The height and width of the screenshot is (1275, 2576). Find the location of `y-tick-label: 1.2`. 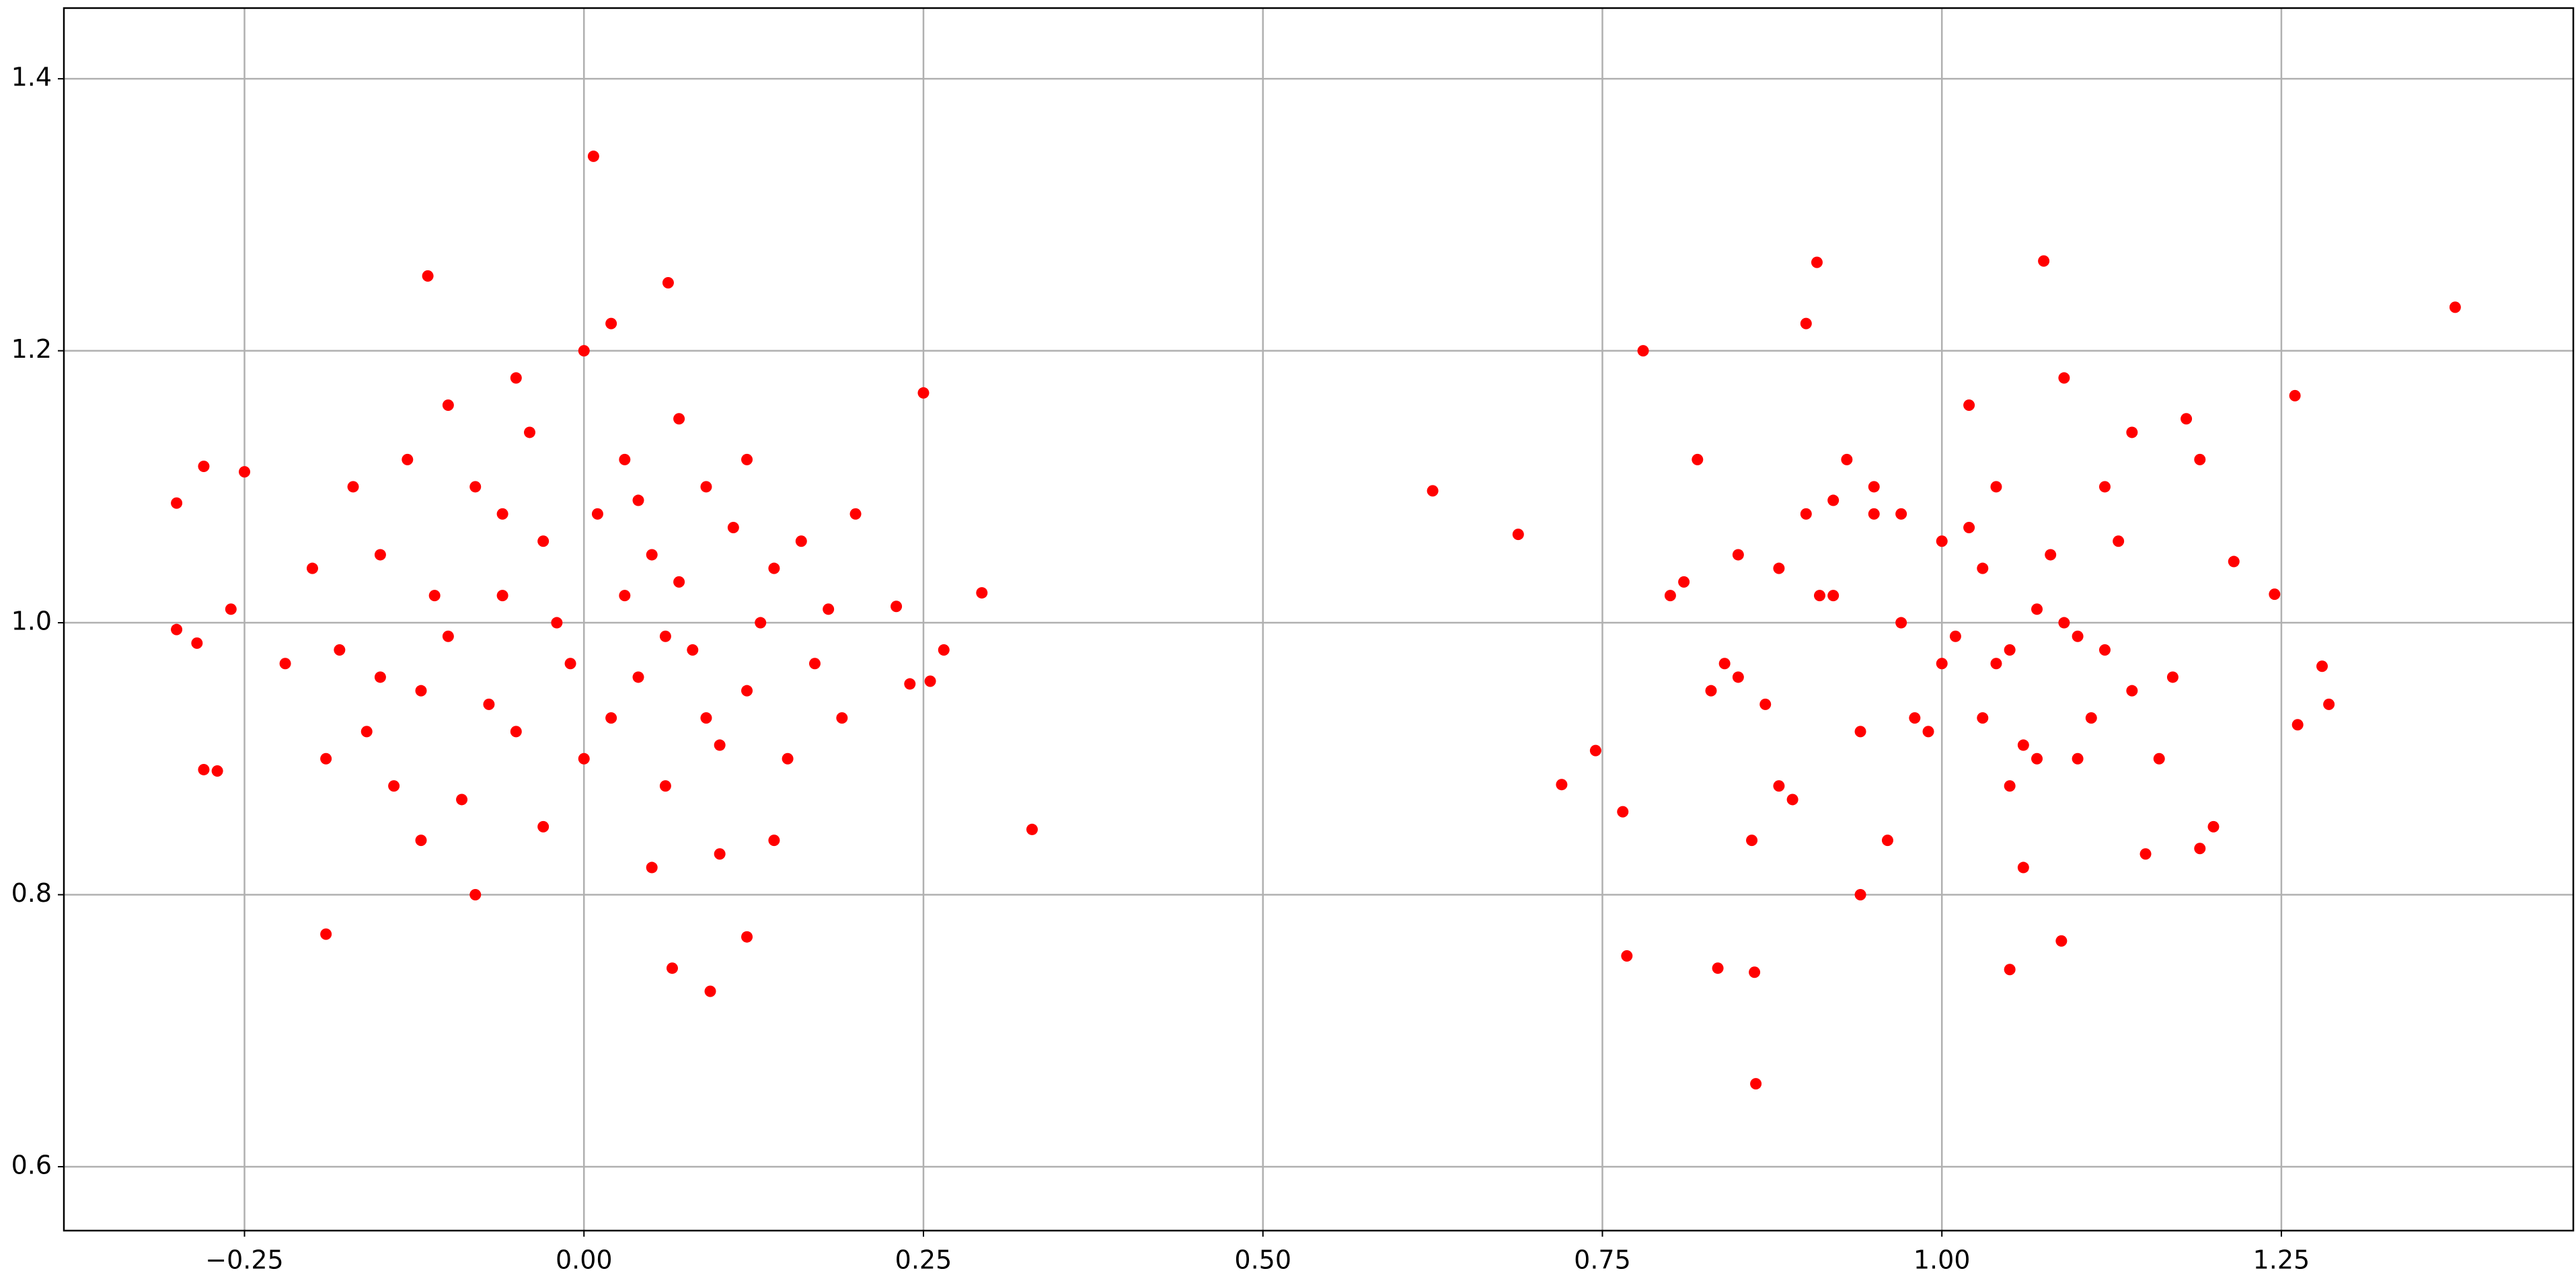

y-tick-label: 1.2 is located at coordinates (31, 349).